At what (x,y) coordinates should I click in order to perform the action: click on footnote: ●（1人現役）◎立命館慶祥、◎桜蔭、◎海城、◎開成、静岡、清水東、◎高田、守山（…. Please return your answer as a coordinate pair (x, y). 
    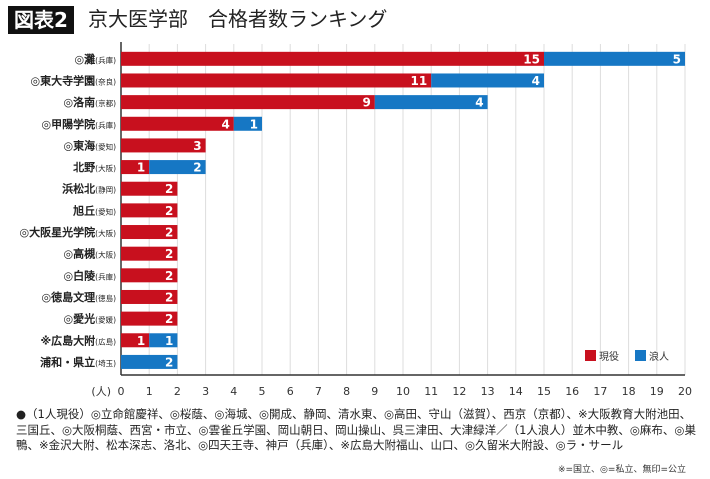
    Looking at the image, I should click on (356, 429).